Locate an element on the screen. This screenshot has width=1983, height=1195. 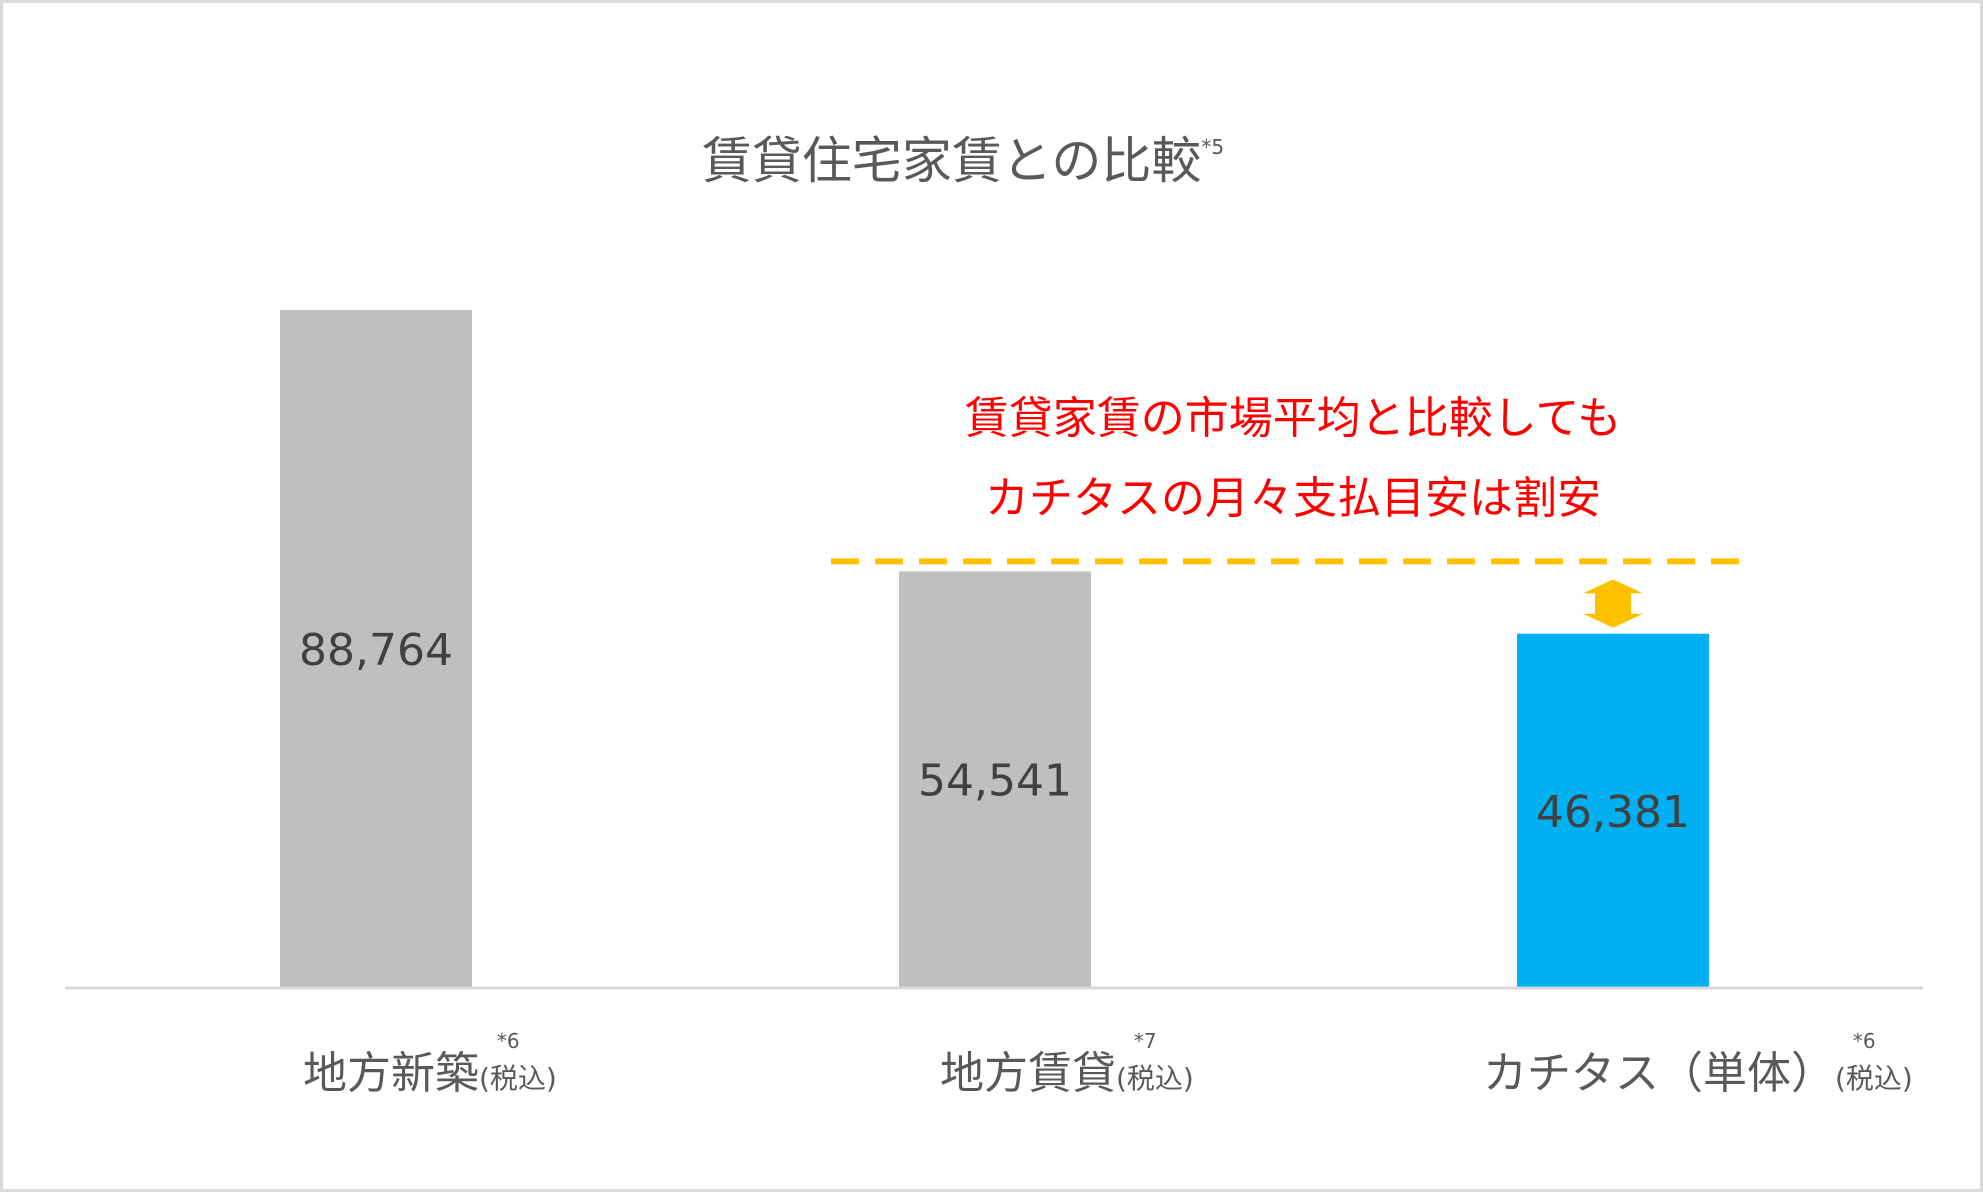
category-label-3: カチタス（単体）(税込) is located at coordinates (1698, 1073).